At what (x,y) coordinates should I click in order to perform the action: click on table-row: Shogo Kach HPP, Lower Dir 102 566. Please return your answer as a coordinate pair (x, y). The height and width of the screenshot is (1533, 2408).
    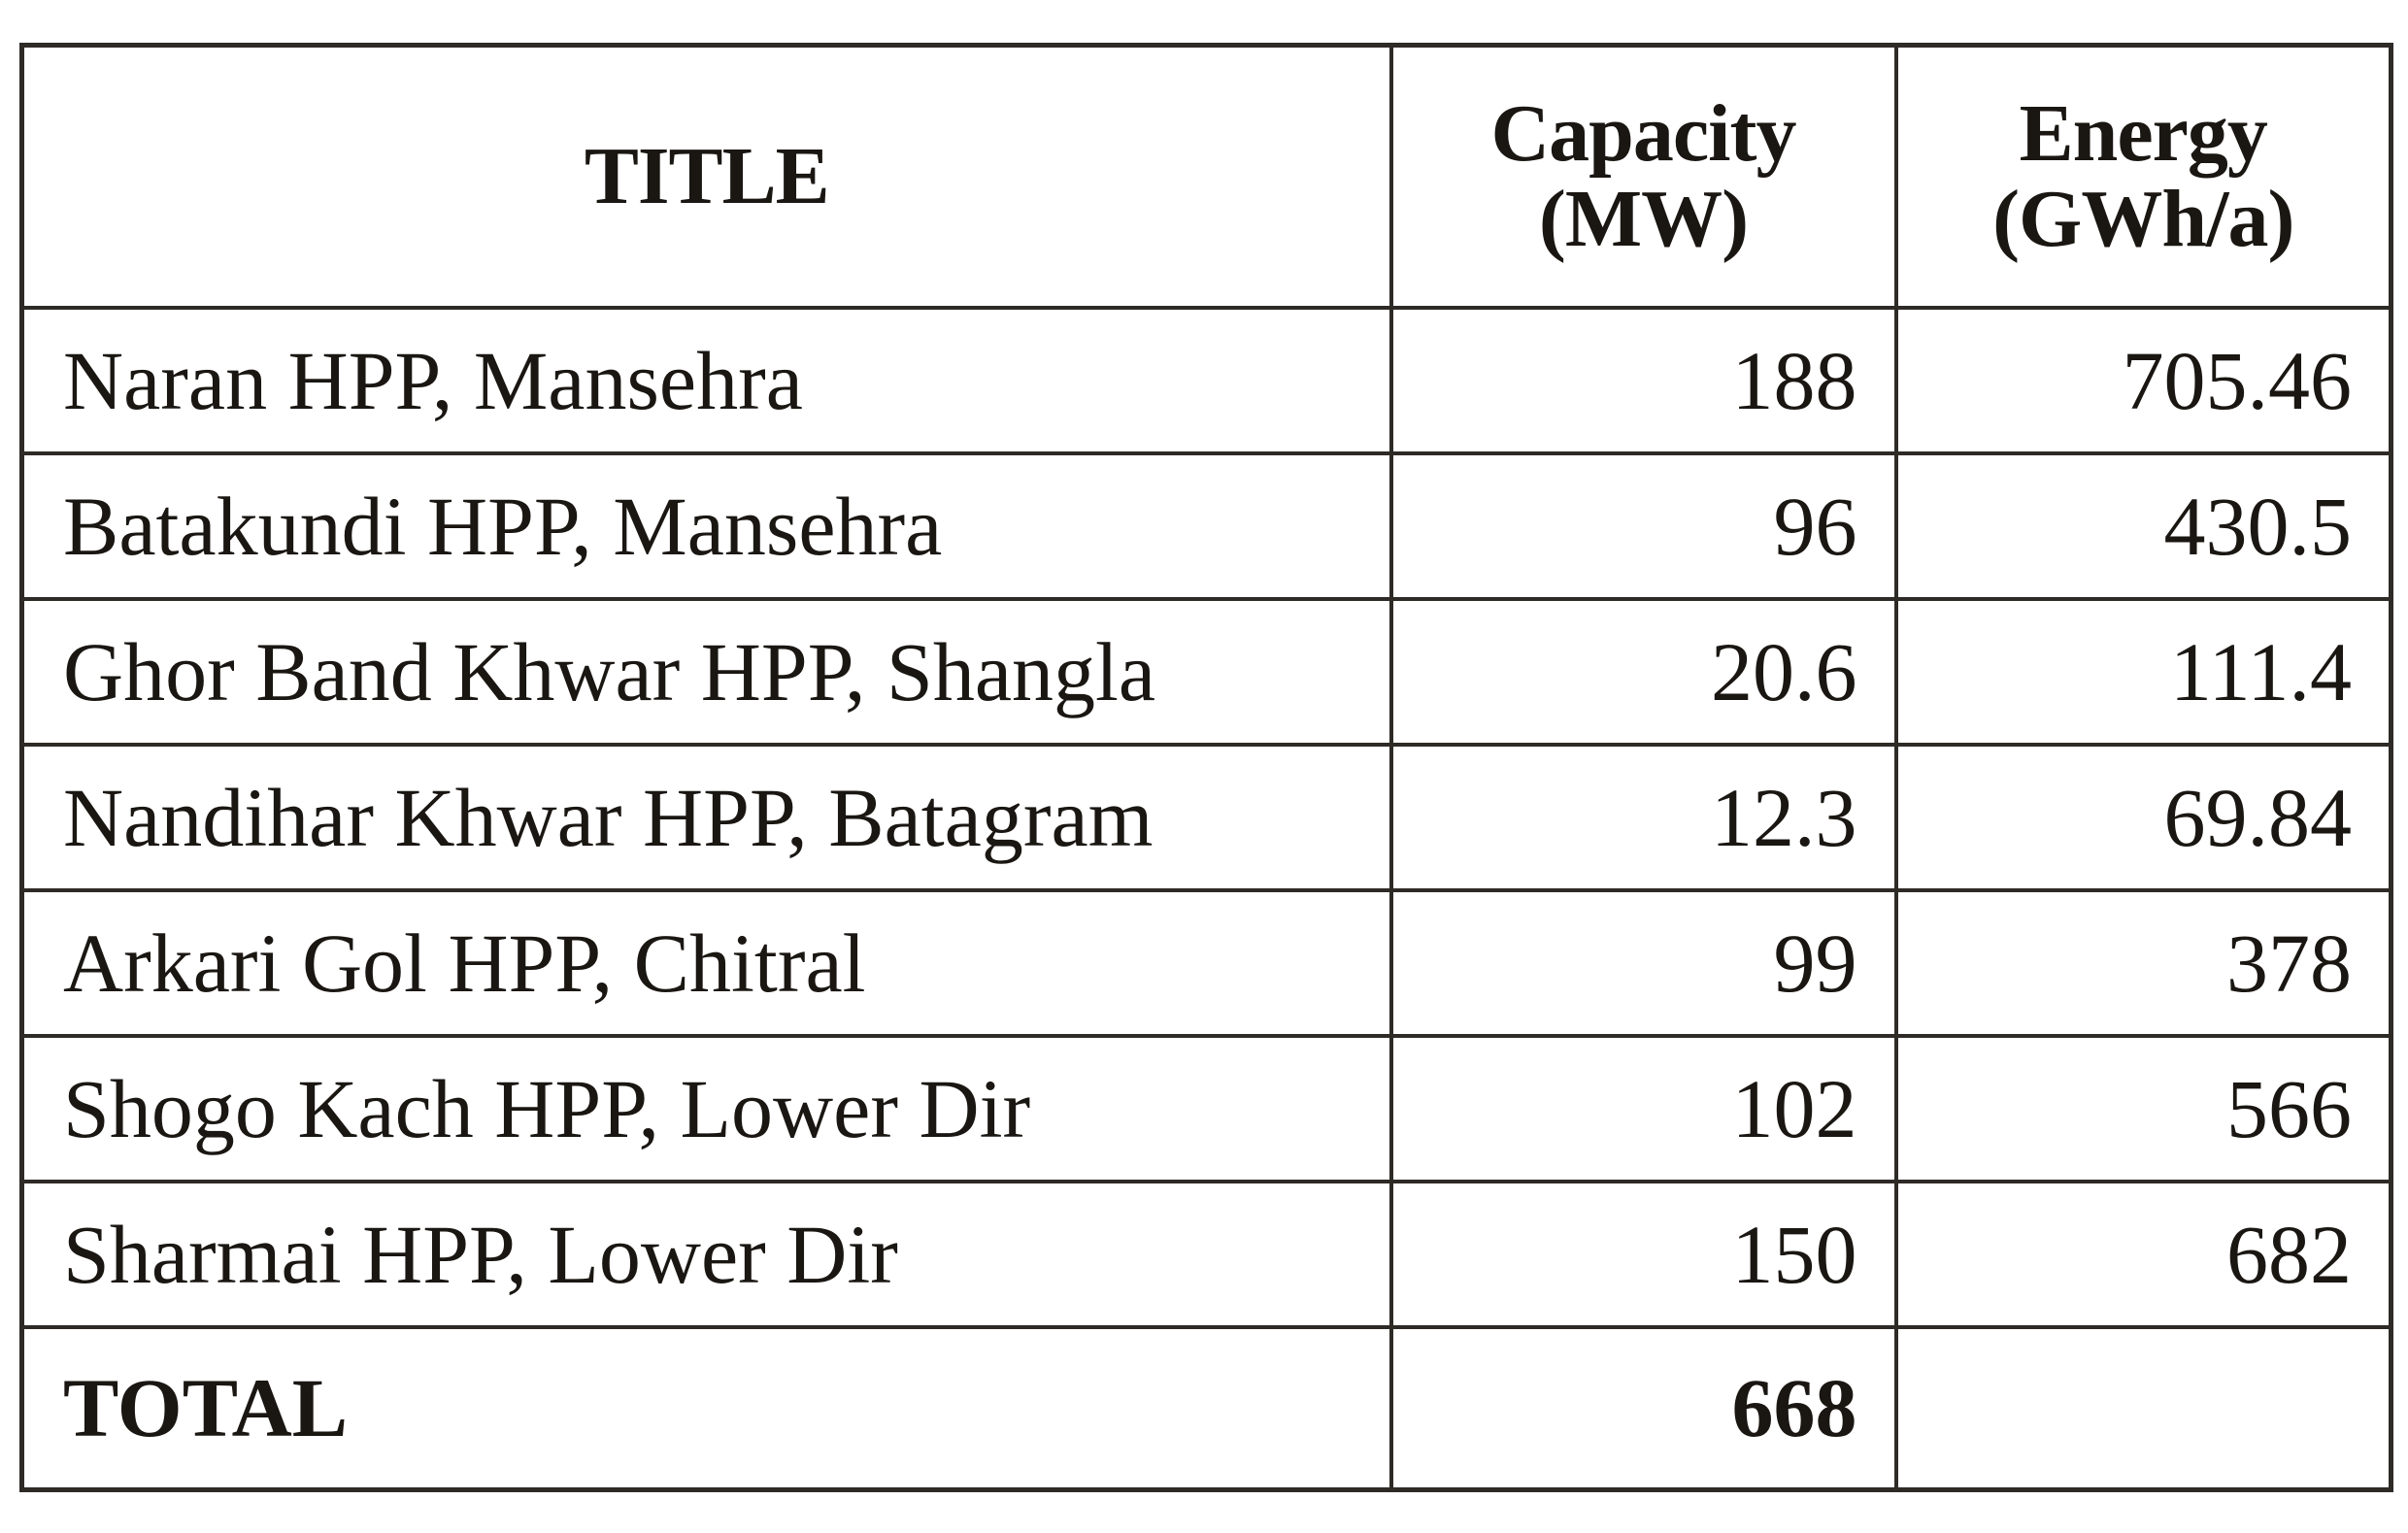
    Looking at the image, I should click on (1206, 1108).